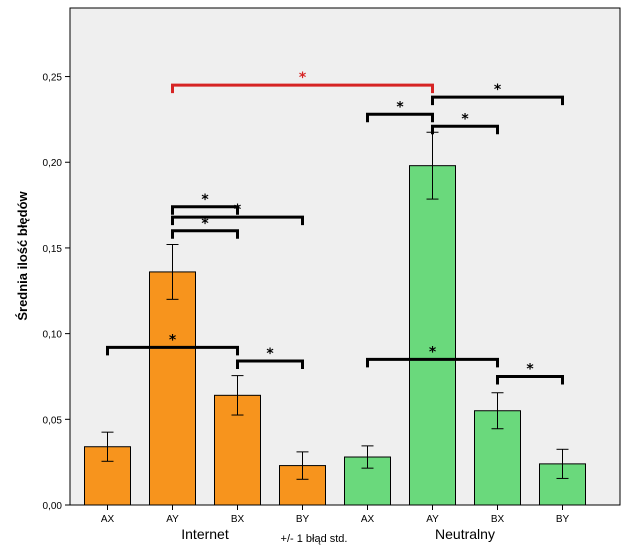 Image resolution: width=629 pixels, height=556 pixels. I want to click on y-tick-label: 0,25, so click(53, 78).